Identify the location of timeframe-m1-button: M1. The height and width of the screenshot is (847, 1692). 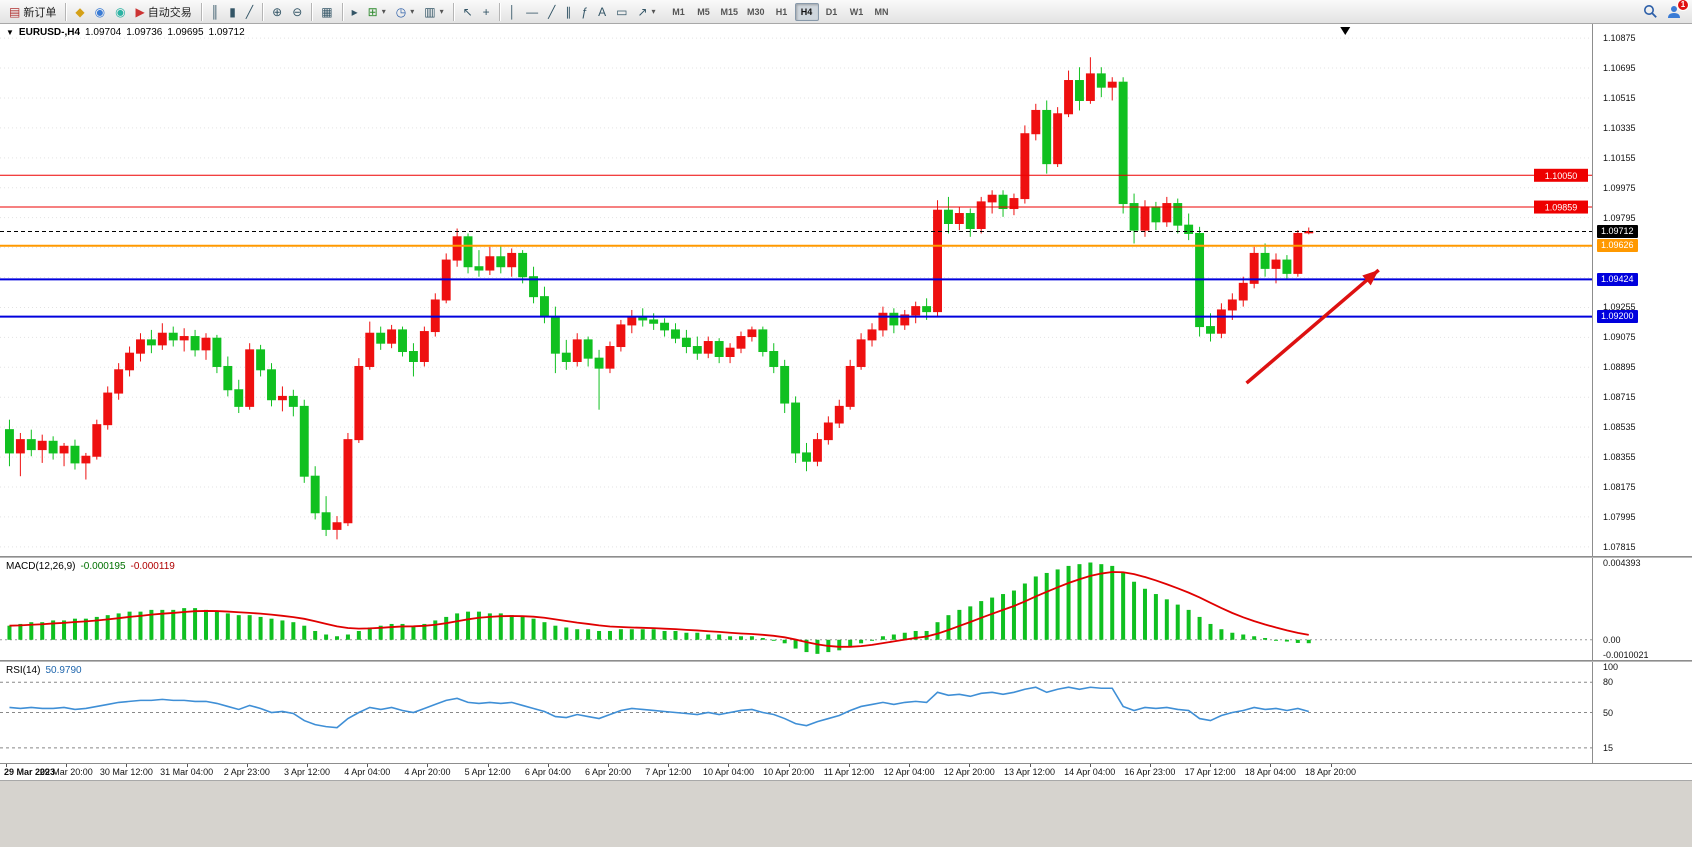
(678, 11).